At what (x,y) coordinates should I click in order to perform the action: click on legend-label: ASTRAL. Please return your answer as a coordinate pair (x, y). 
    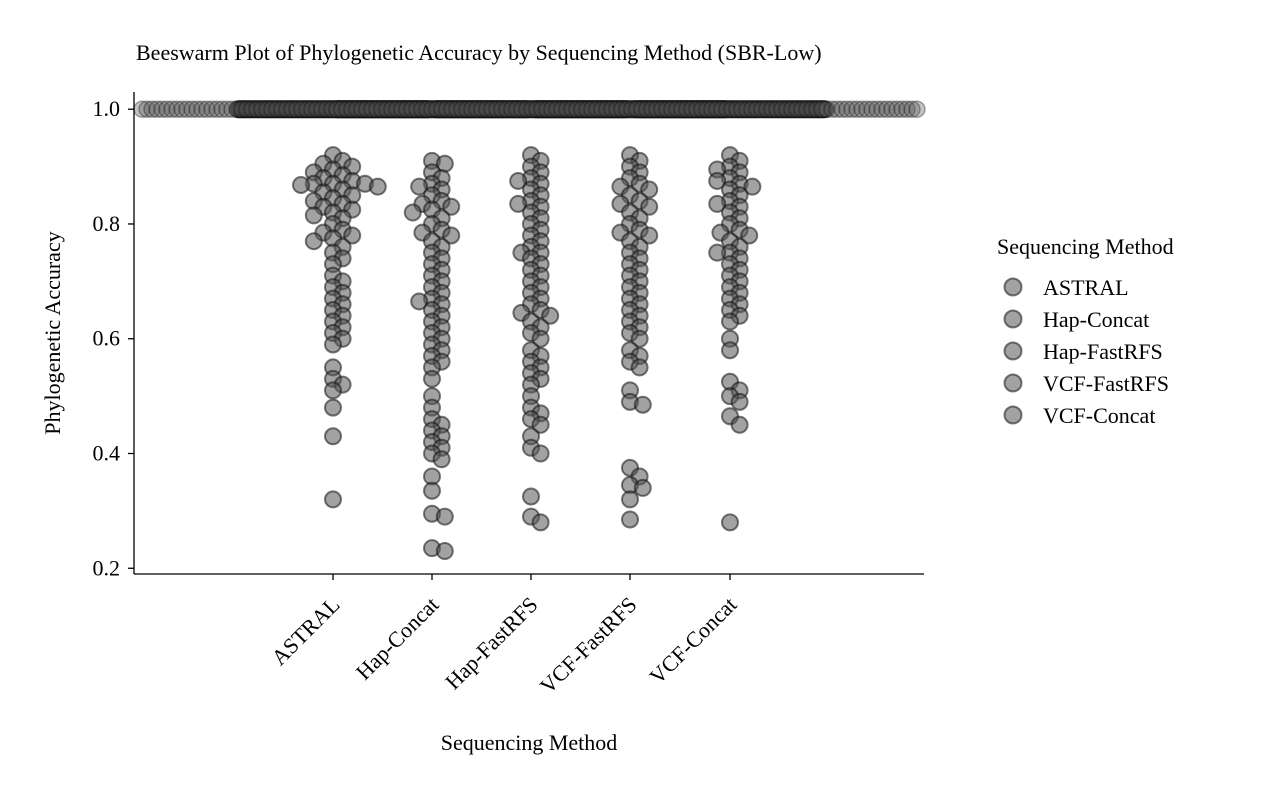
    Looking at the image, I should click on (1086, 287).